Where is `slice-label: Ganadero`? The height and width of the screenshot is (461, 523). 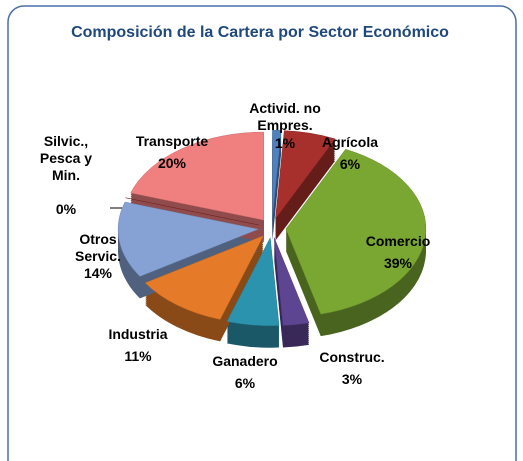 slice-label: Ganadero is located at coordinates (245, 361).